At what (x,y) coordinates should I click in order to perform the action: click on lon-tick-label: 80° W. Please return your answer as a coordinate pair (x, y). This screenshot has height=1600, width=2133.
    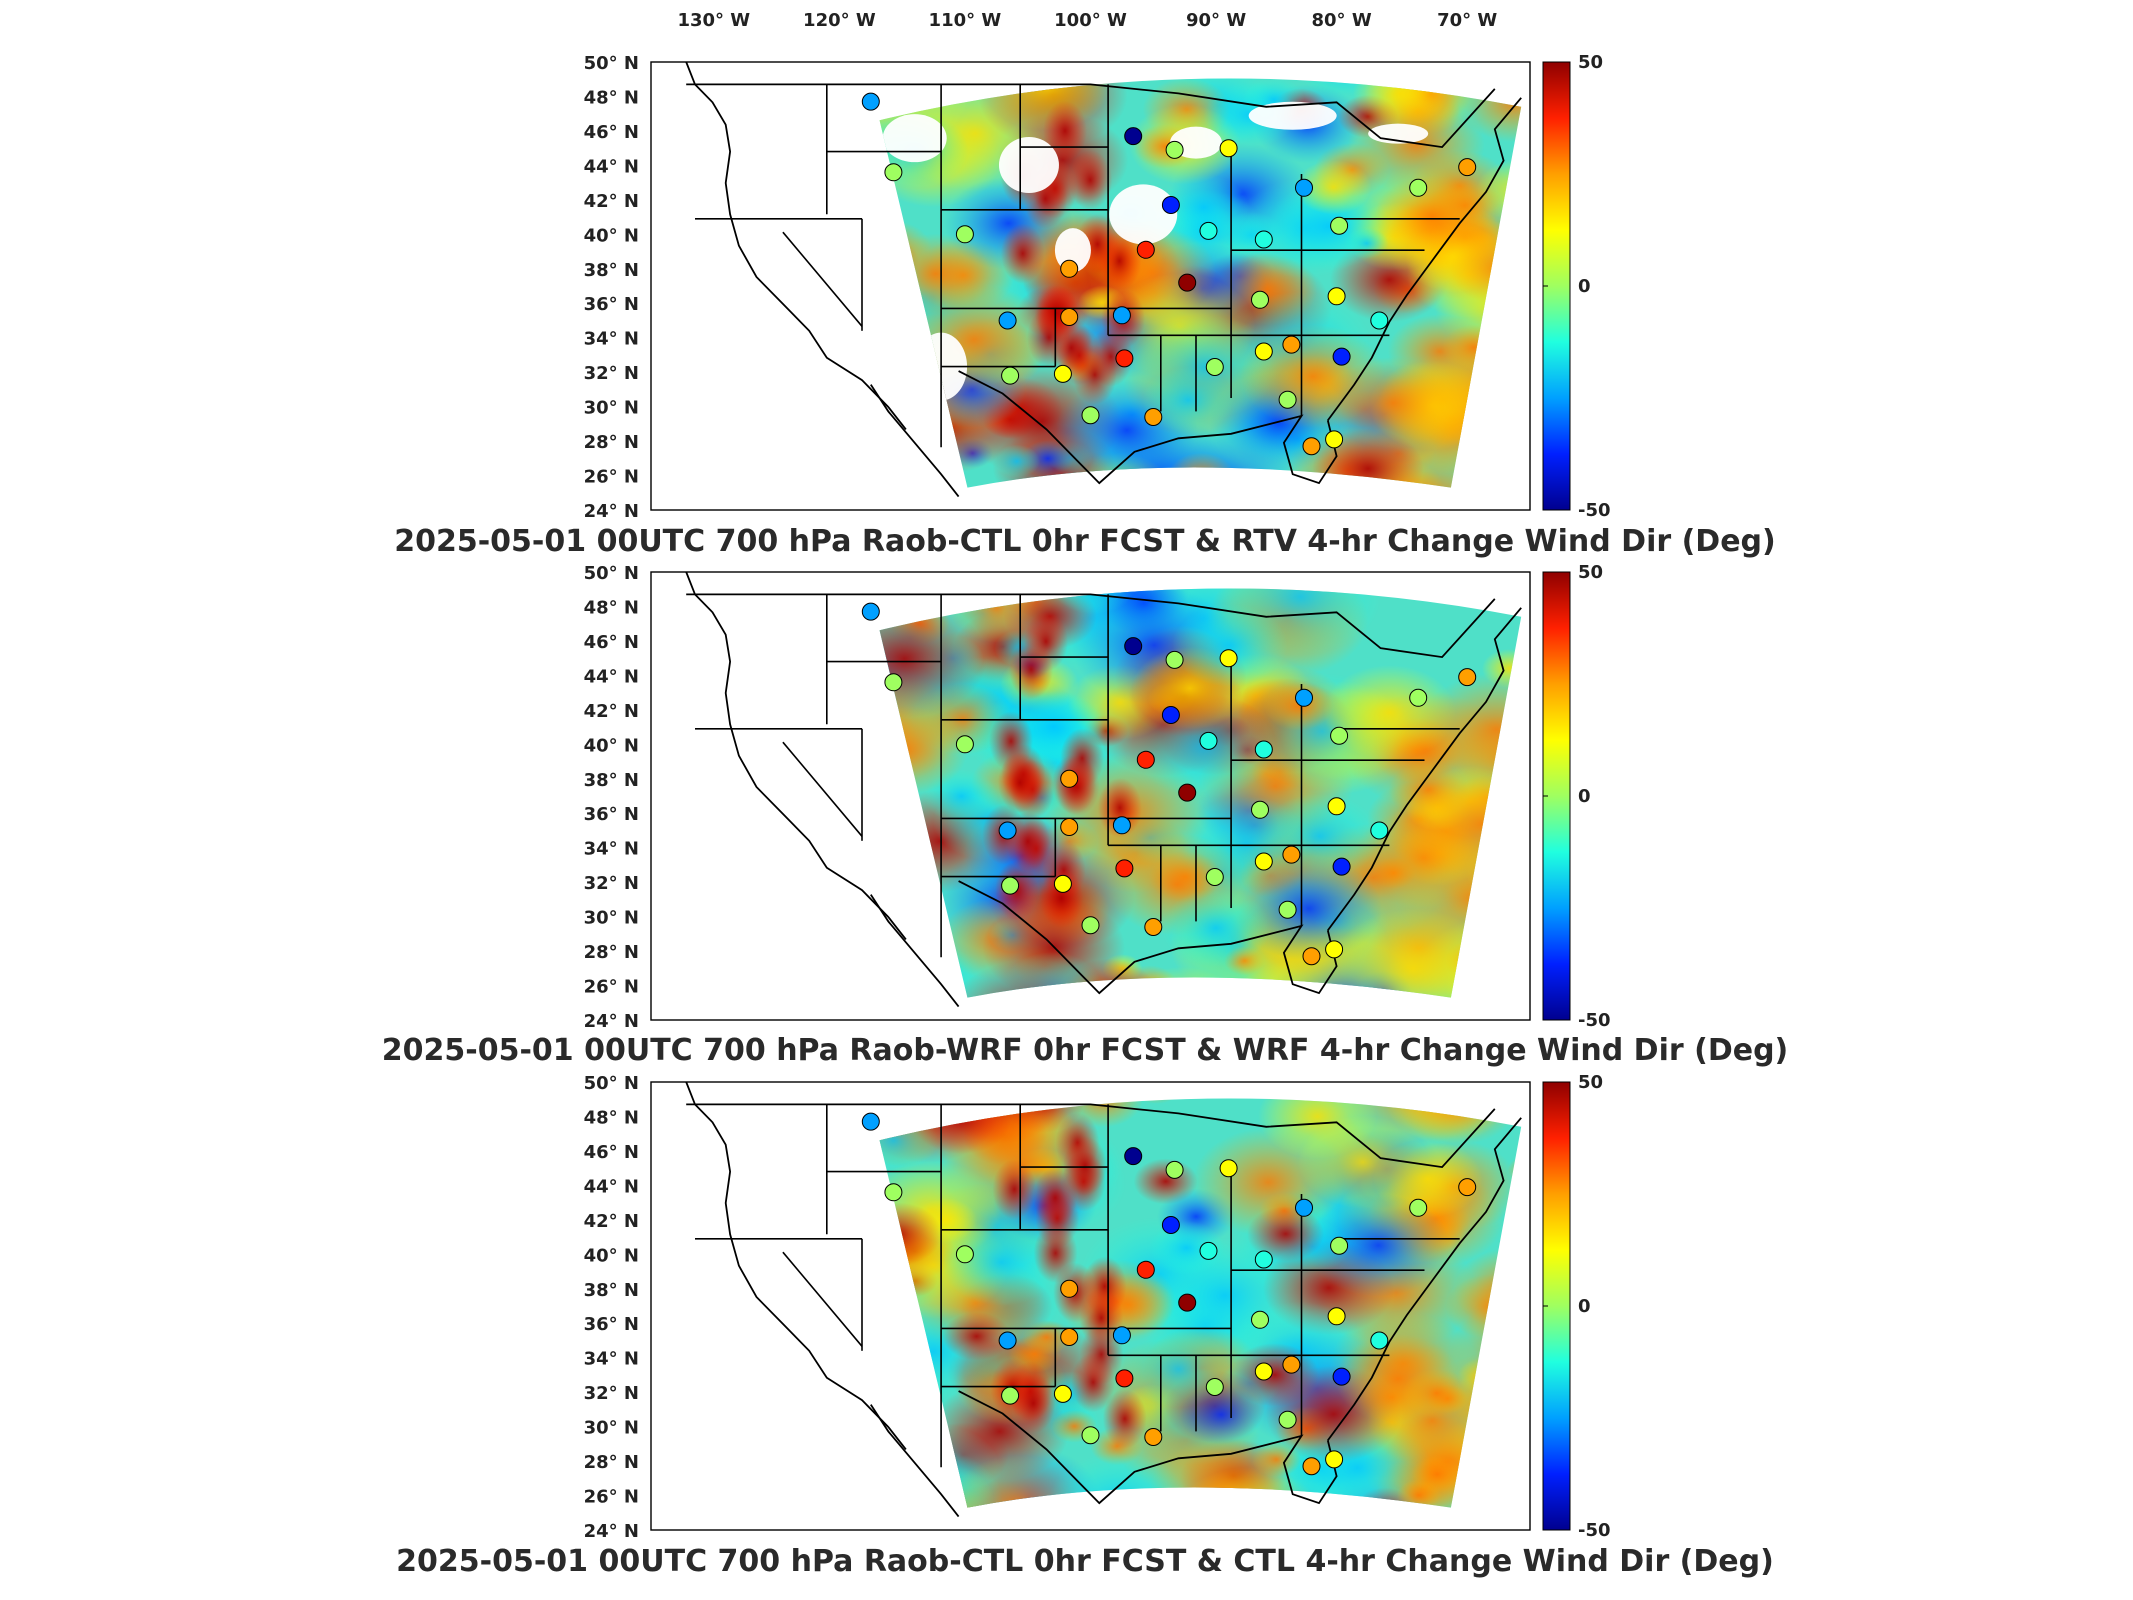
    Looking at the image, I should click on (1342, 20).